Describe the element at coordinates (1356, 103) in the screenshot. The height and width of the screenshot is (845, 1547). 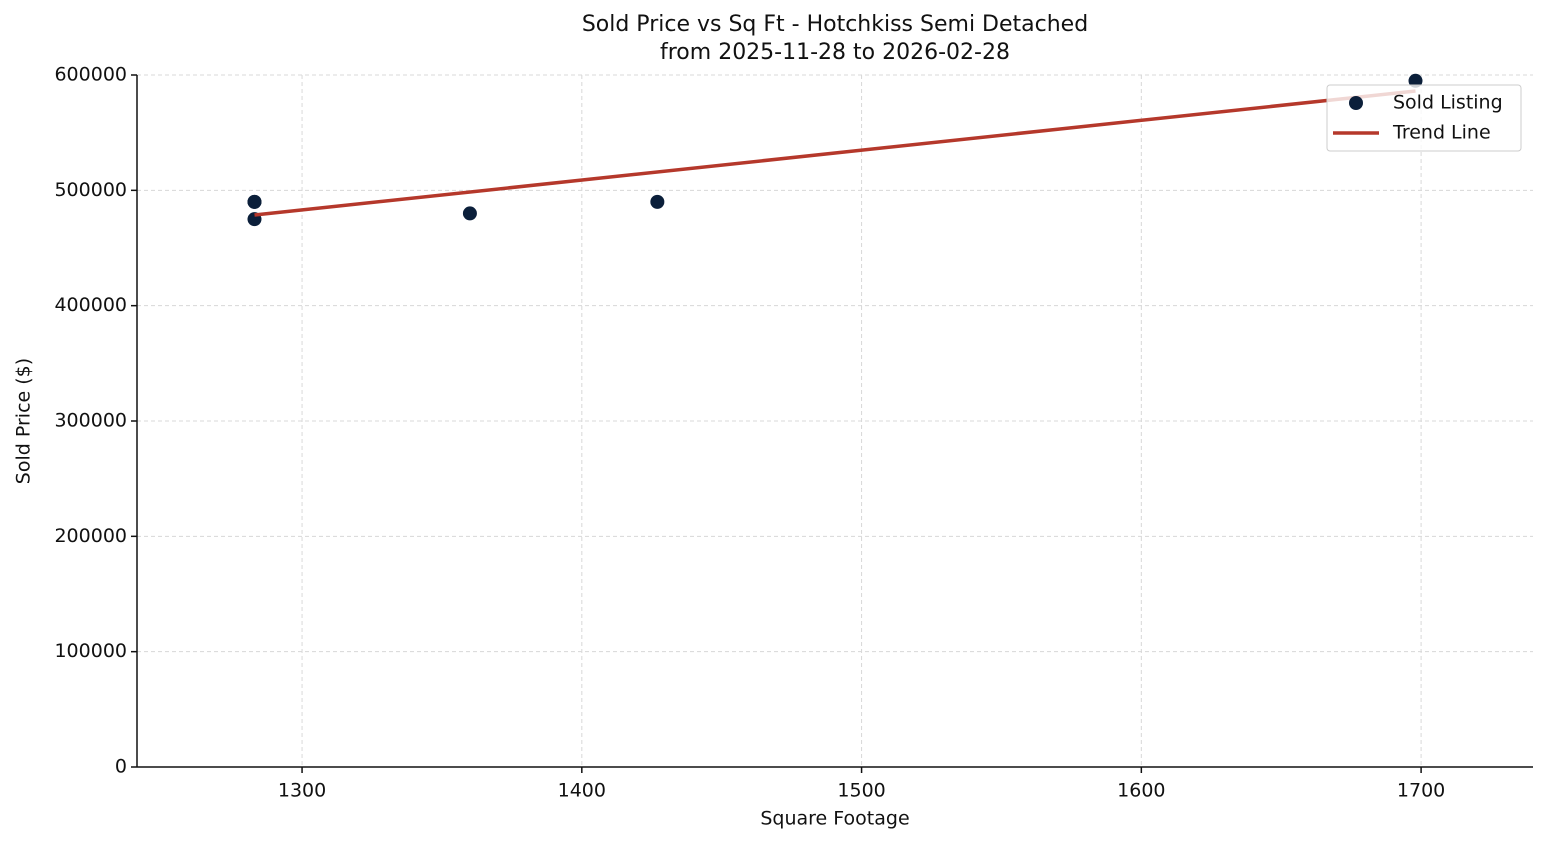
I see `legend-swatch` at that location.